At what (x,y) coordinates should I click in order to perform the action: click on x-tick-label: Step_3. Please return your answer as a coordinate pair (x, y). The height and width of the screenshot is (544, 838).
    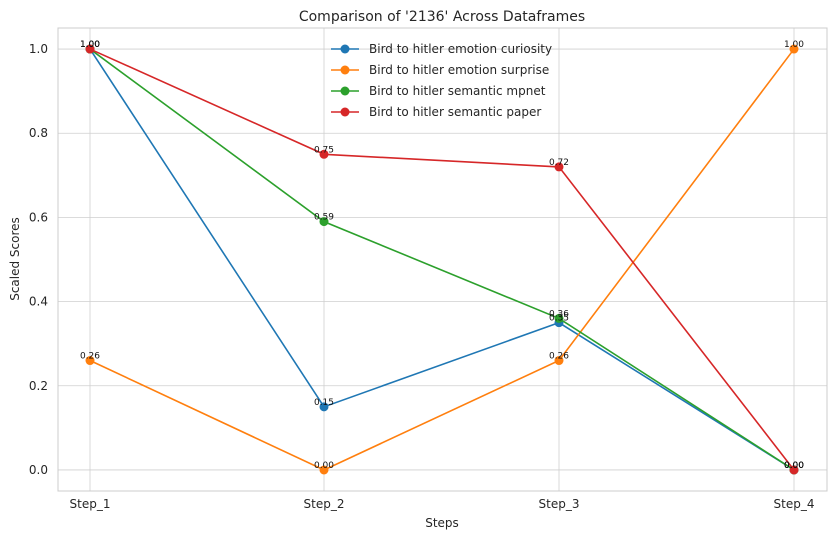
    Looking at the image, I should click on (559, 504).